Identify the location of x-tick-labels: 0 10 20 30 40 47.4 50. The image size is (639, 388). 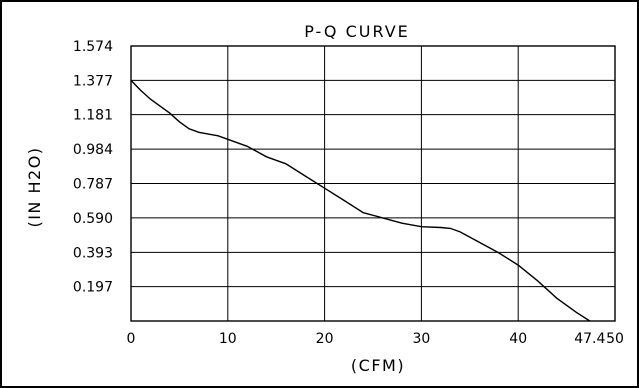
(375, 339).